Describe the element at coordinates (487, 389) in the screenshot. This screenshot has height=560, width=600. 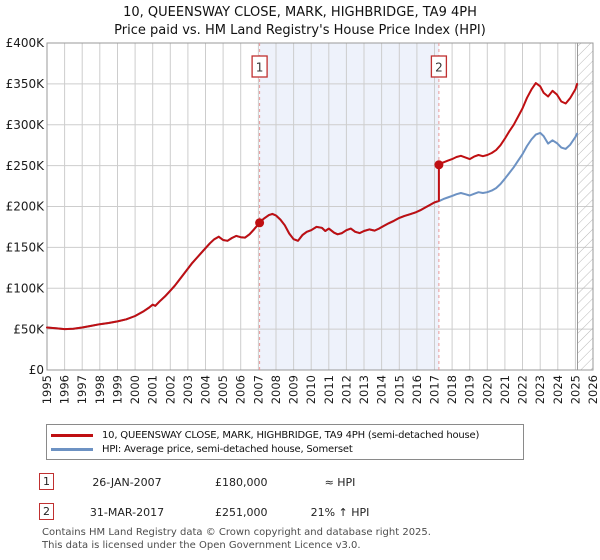
I see `svg-text: 2020` at that location.